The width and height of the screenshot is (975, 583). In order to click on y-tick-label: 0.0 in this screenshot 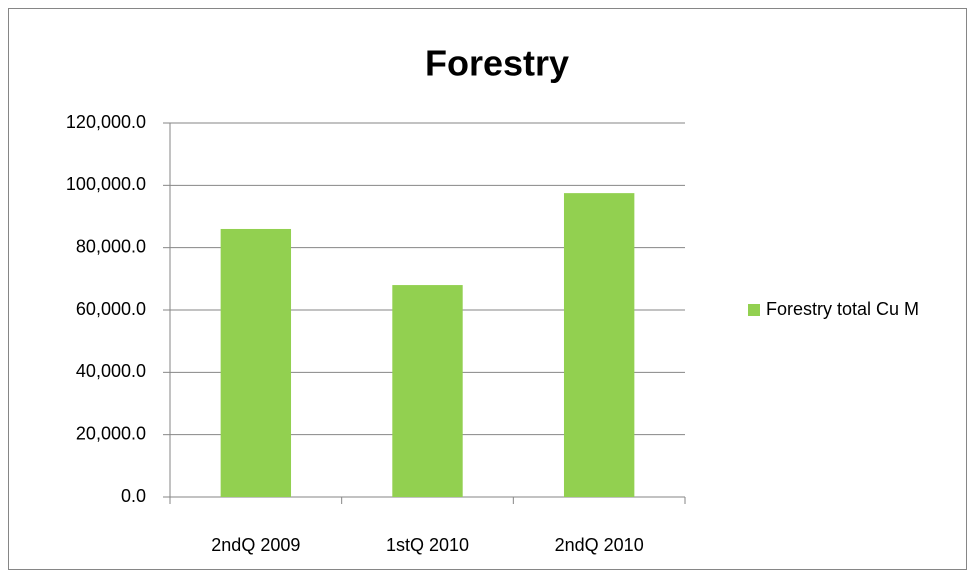, I will do `click(133, 496)`.